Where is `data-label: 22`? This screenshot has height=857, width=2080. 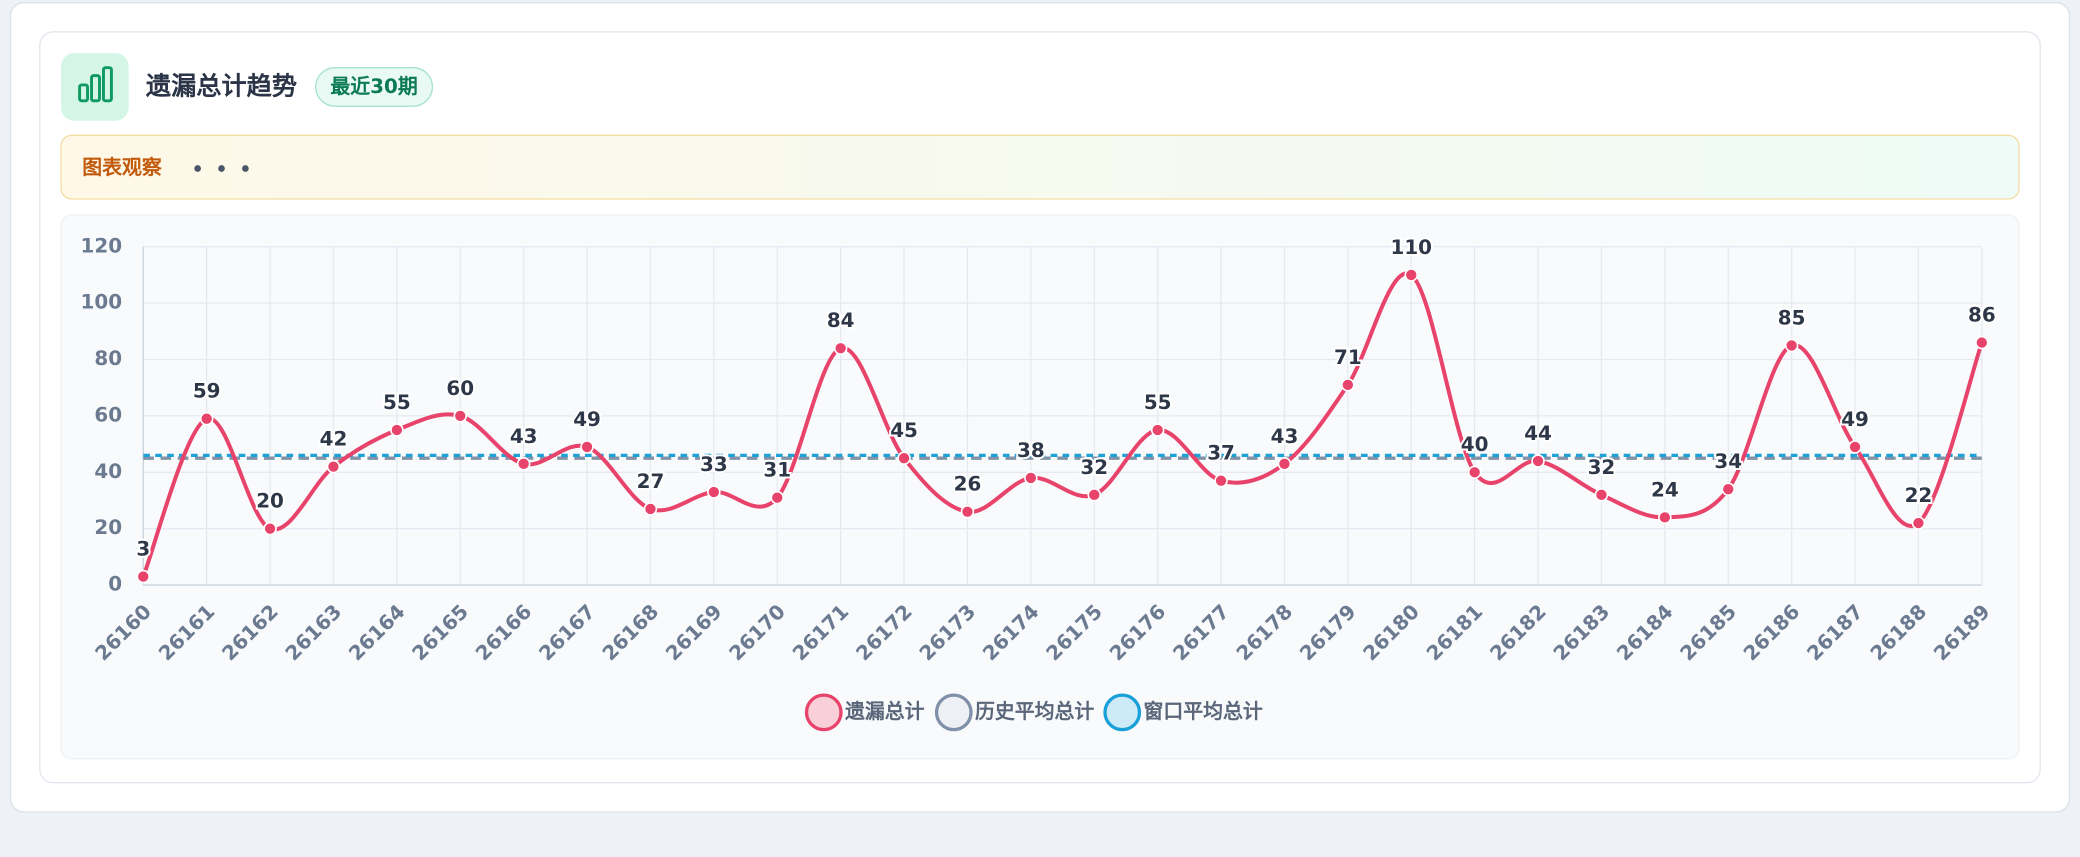 data-label: 22 is located at coordinates (1919, 495).